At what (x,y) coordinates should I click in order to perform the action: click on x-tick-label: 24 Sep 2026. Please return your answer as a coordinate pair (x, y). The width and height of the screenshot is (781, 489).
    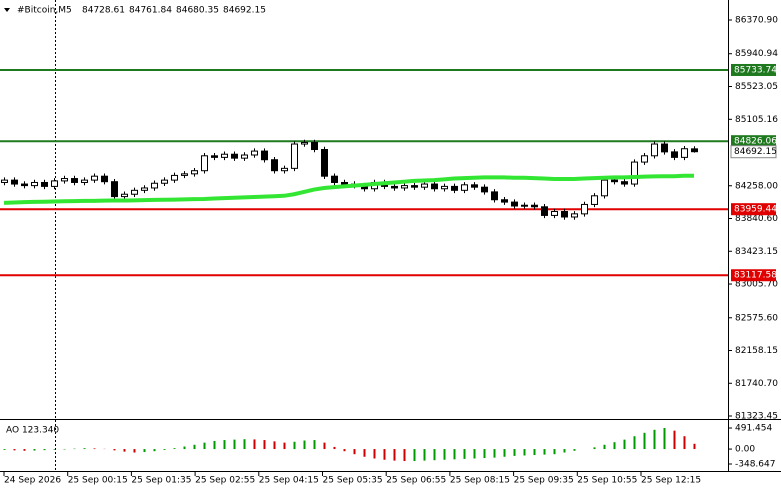
    Looking at the image, I should click on (32, 481).